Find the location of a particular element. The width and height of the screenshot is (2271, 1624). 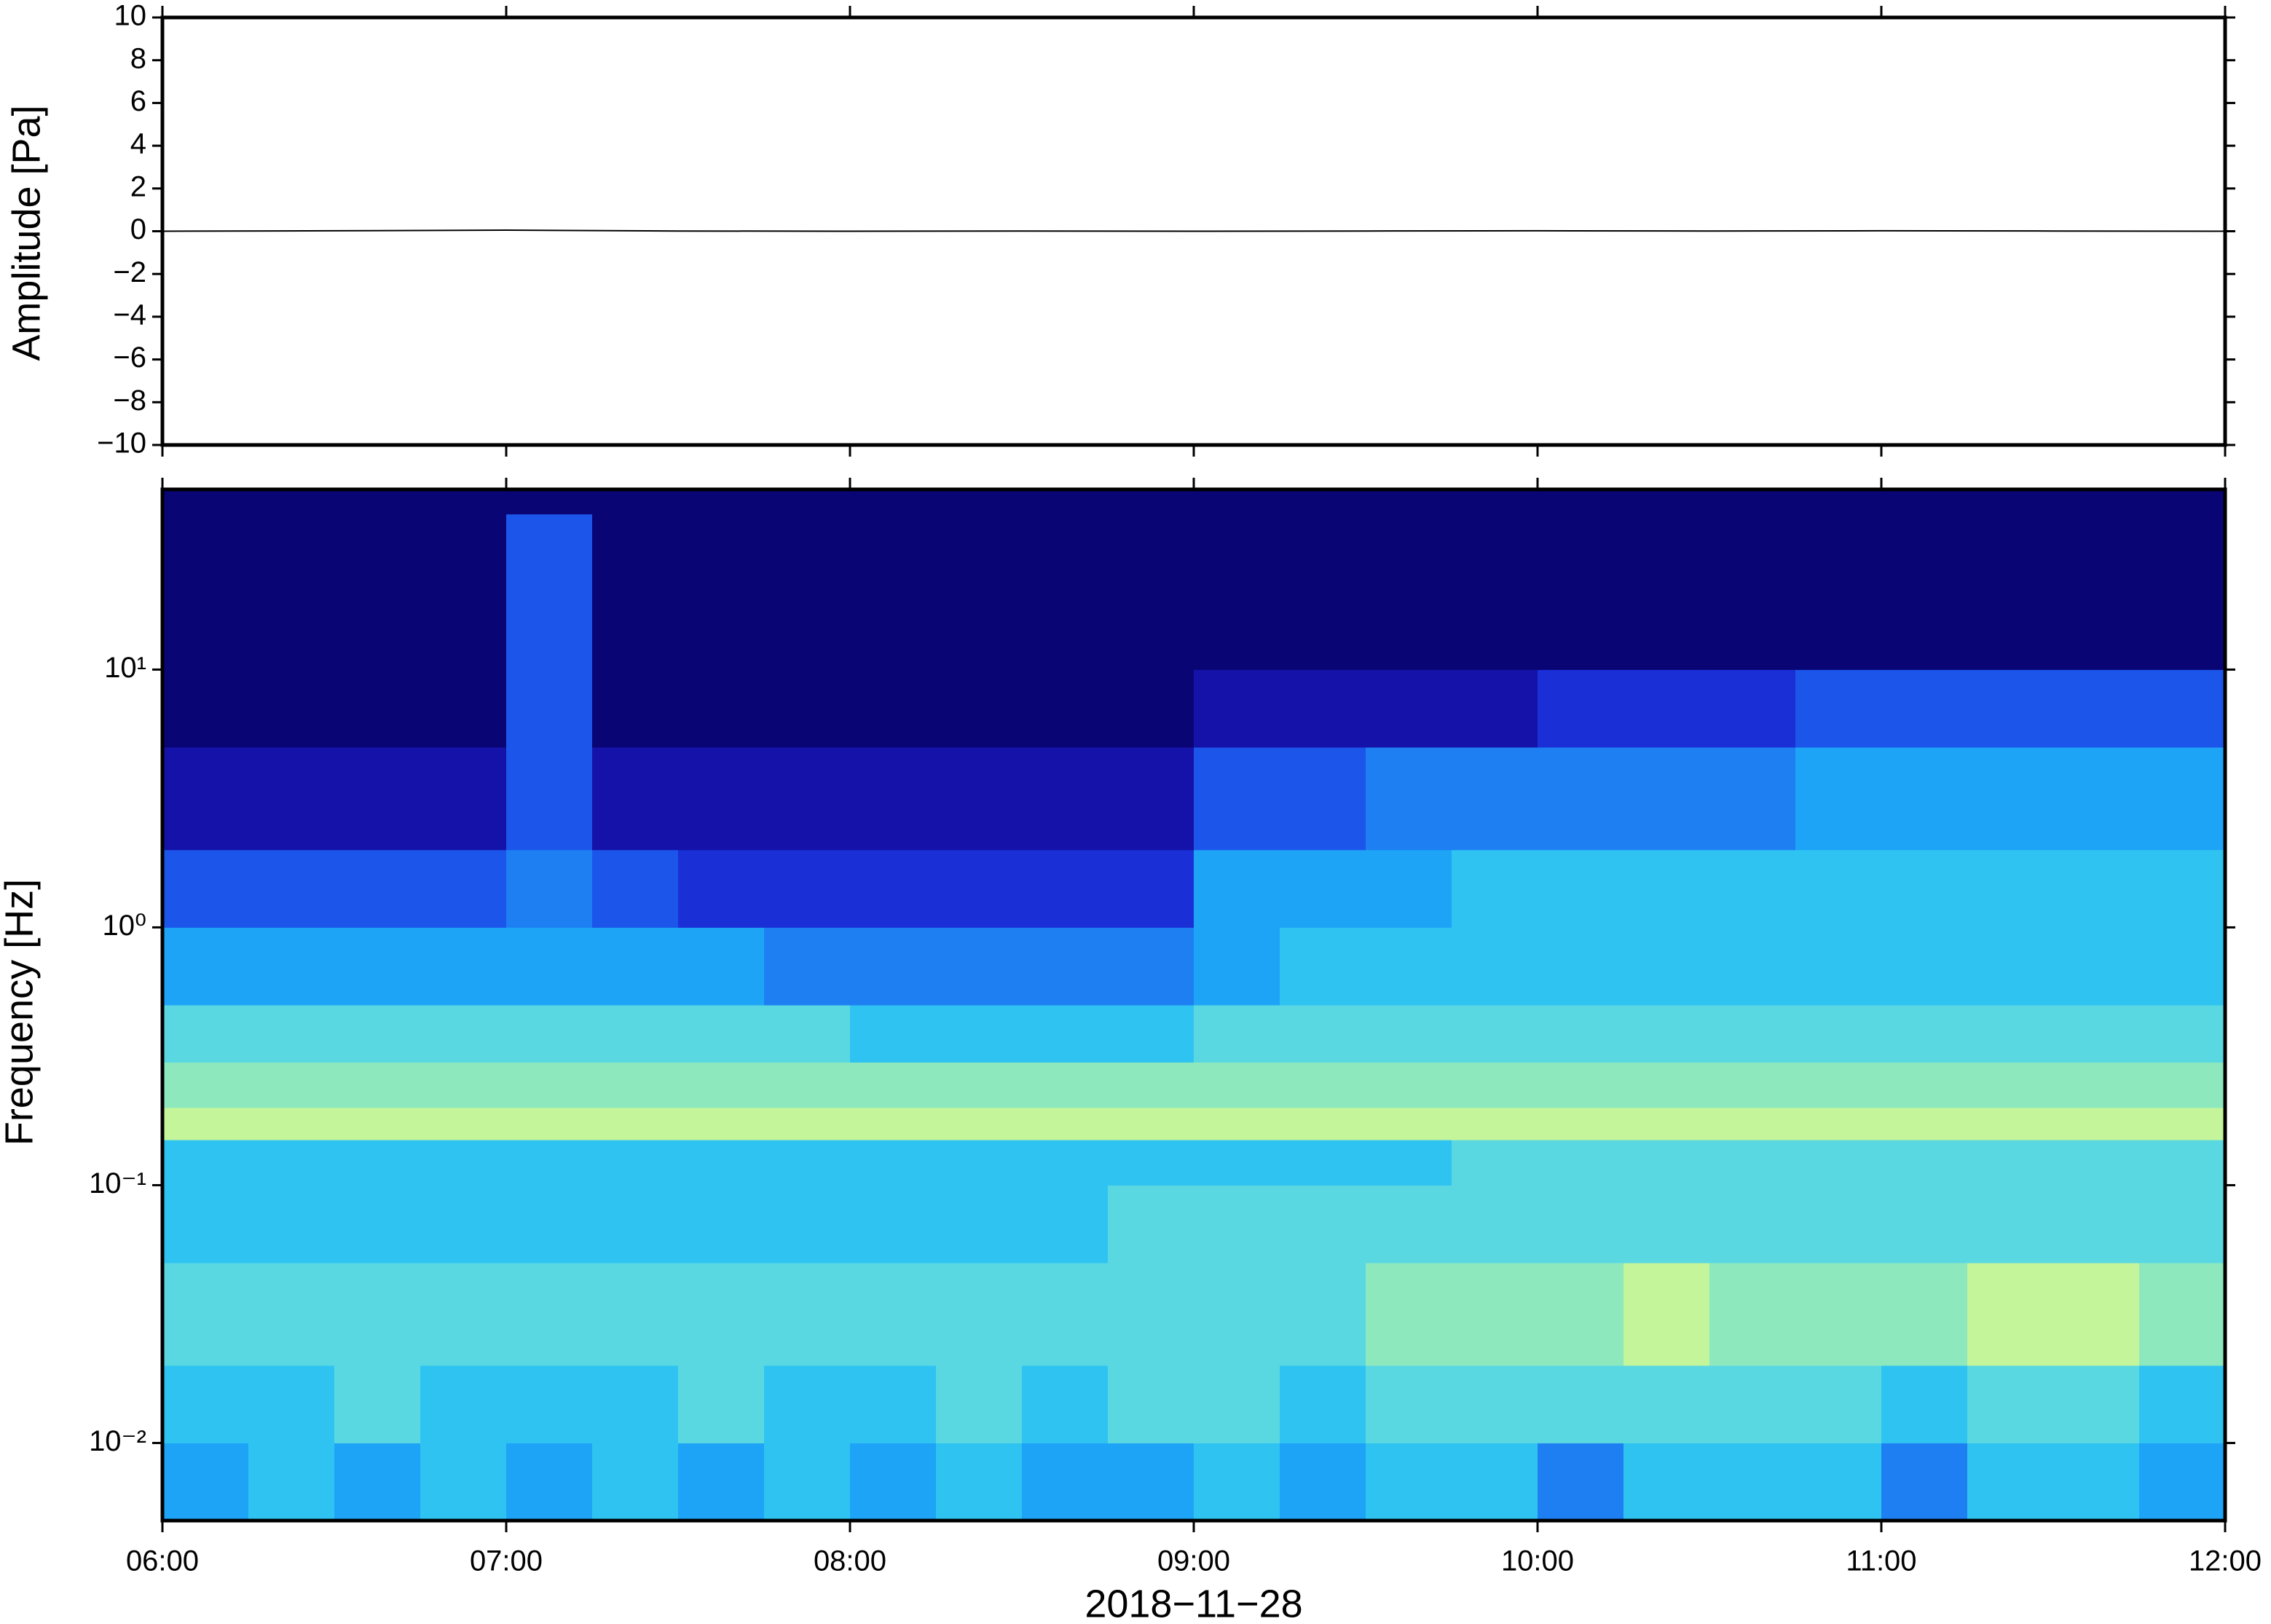

y-tick-label: −4 is located at coordinates (129, 315).